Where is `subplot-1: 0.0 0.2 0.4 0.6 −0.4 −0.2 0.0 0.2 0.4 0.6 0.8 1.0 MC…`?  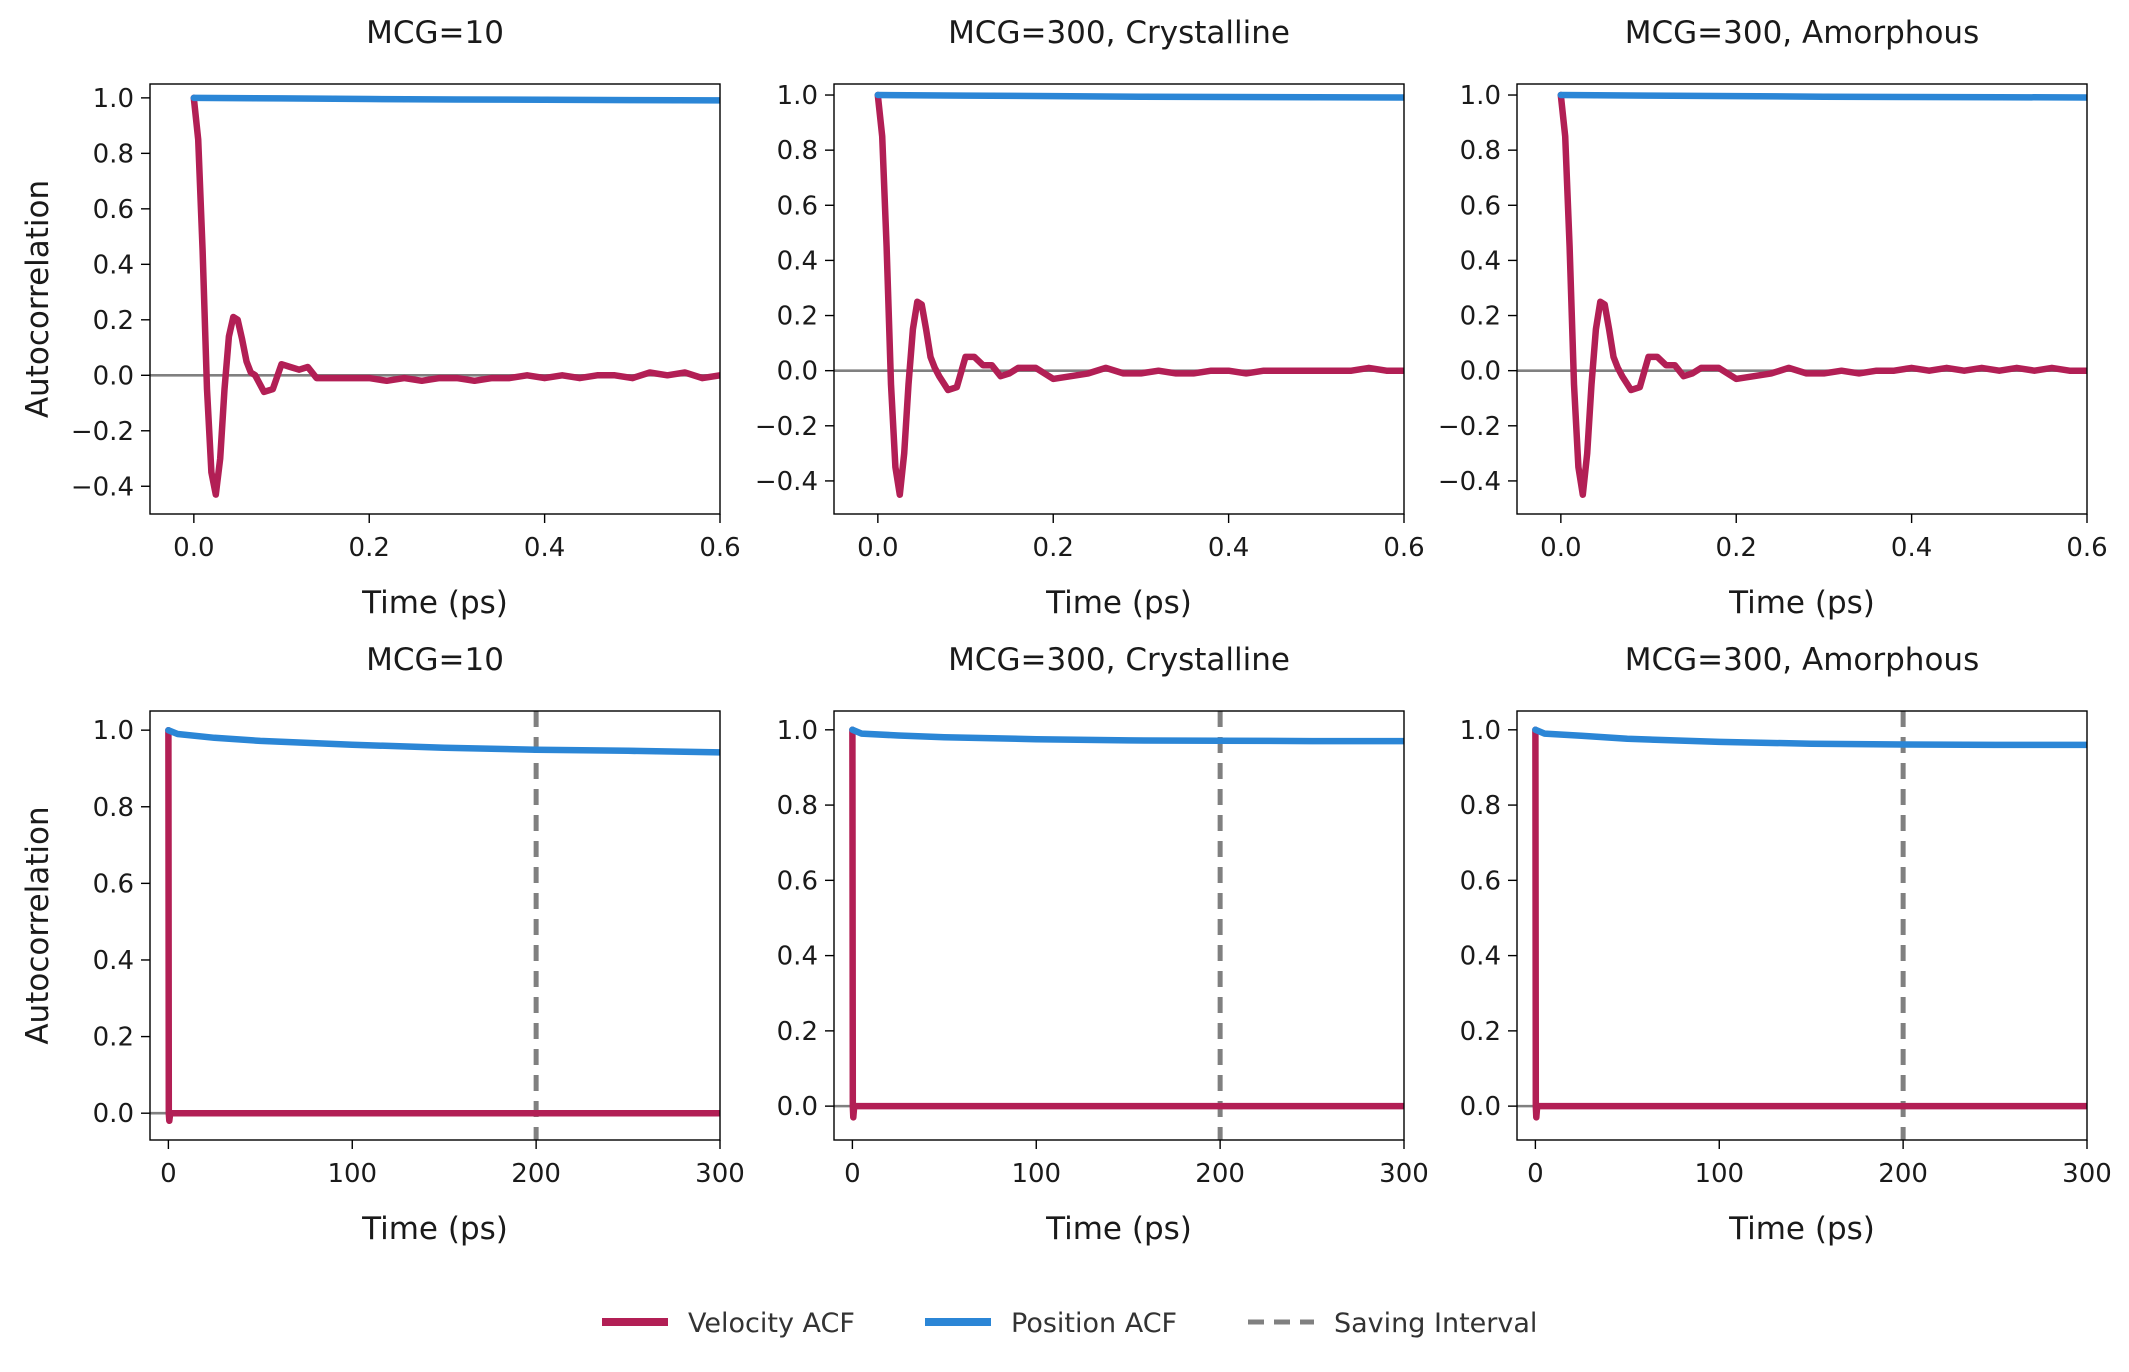 subplot-1: 0.0 0.2 0.4 0.6 −0.4 −0.2 0.0 0.2 0.4 0.6 0.8 1.0 MC… is located at coordinates (380, 318).